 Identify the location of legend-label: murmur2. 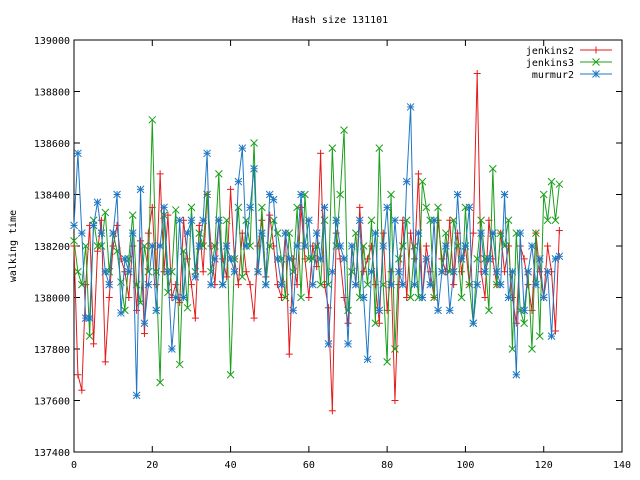
(553, 75).